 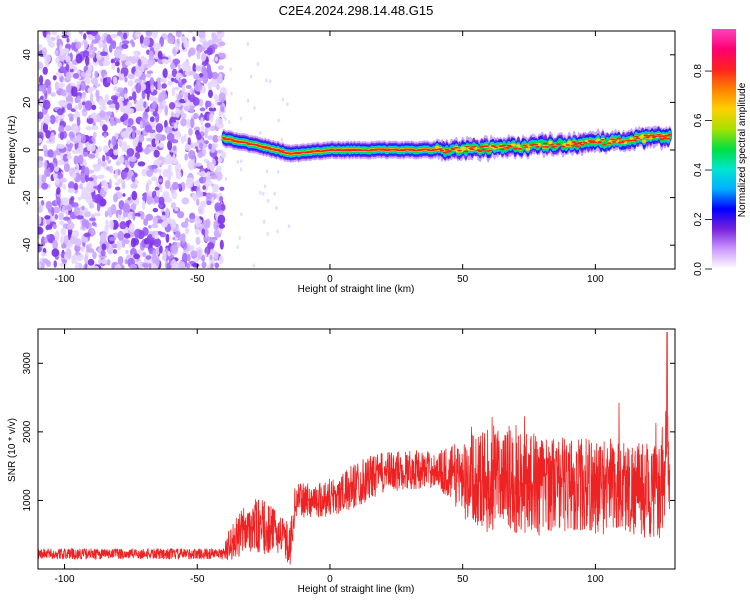 What do you see at coordinates (27, 431) in the screenshot?
I see `snr-y-tick-label: 2000` at bounding box center [27, 431].